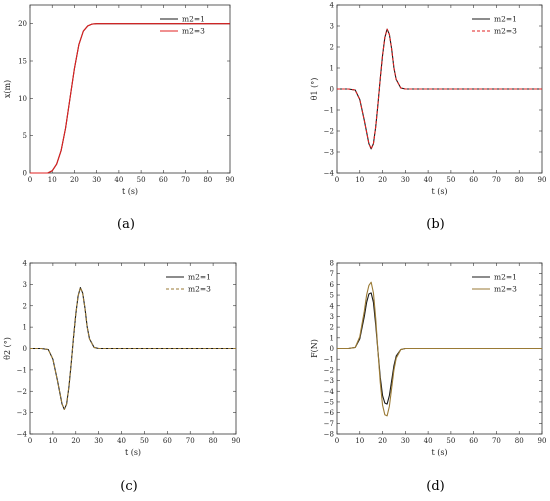 This screenshot has height=501, width=550. I want to click on y-axis-label: θ2 (°), so click(7, 348).